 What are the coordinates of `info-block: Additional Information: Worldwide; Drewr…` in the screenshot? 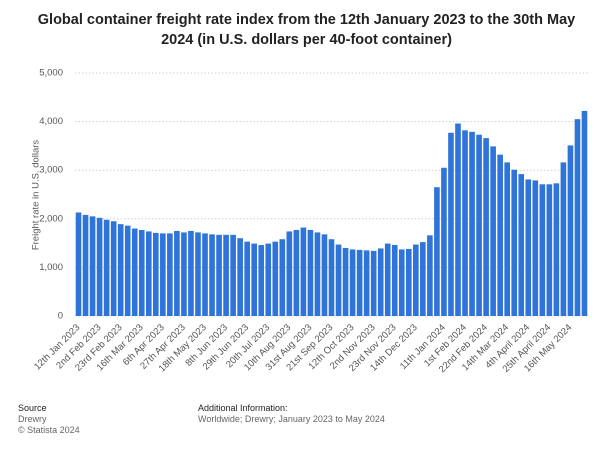 It's located at (291, 414).